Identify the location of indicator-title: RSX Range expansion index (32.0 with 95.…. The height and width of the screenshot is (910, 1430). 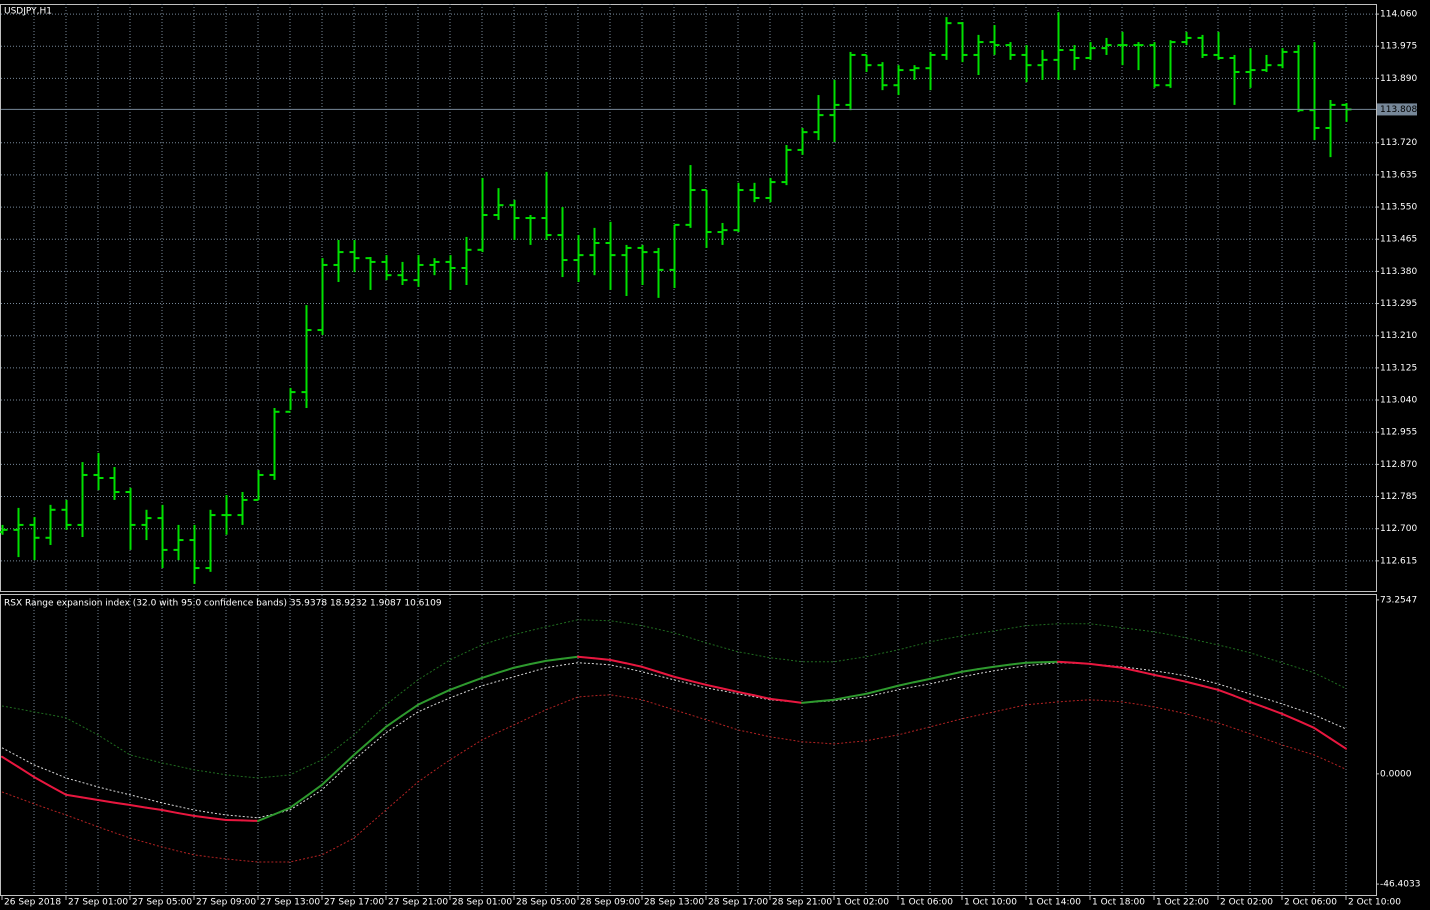
(223, 604).